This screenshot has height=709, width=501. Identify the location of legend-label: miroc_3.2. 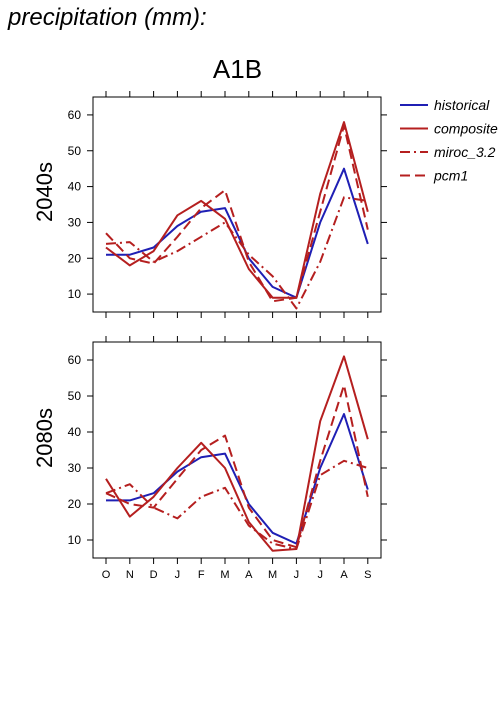
(465, 152).